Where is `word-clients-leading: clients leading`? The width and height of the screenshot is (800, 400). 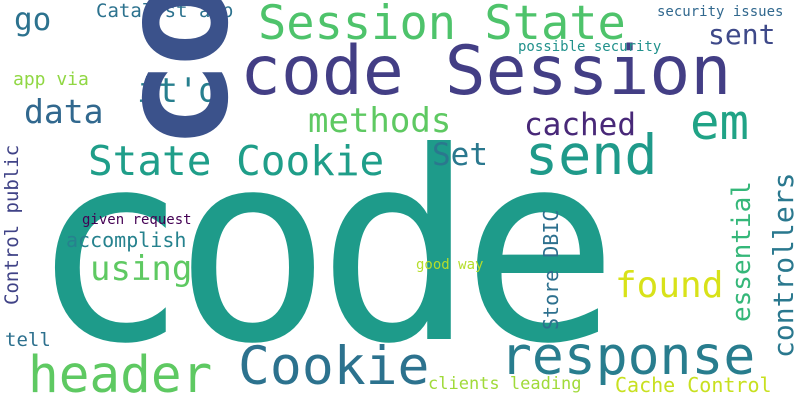 word-clients-leading: clients leading is located at coordinates (505, 384).